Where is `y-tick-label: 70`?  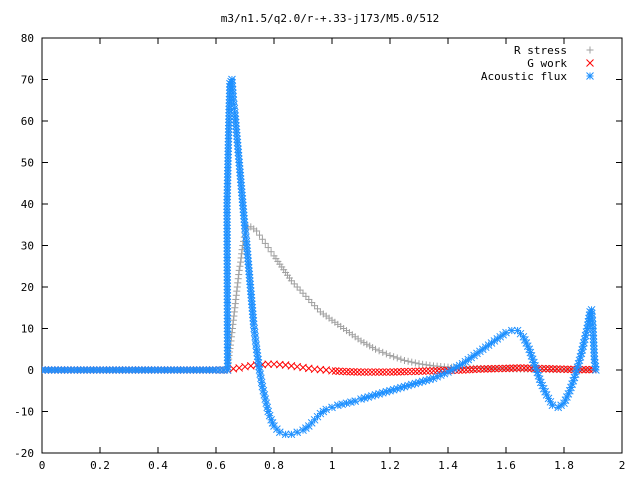
y-tick-label: 70 is located at coordinates (27, 80).